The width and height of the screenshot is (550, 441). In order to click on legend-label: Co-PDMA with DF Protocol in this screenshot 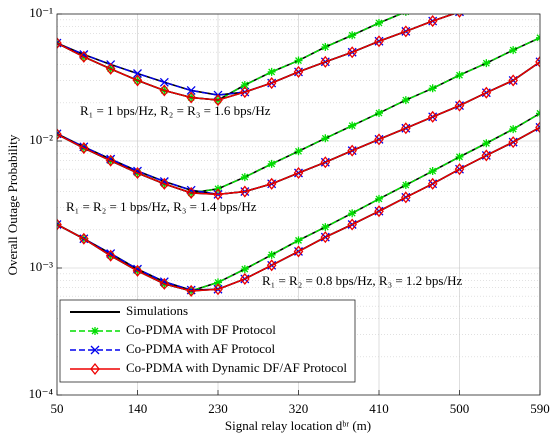, I will do `click(201, 329)`.